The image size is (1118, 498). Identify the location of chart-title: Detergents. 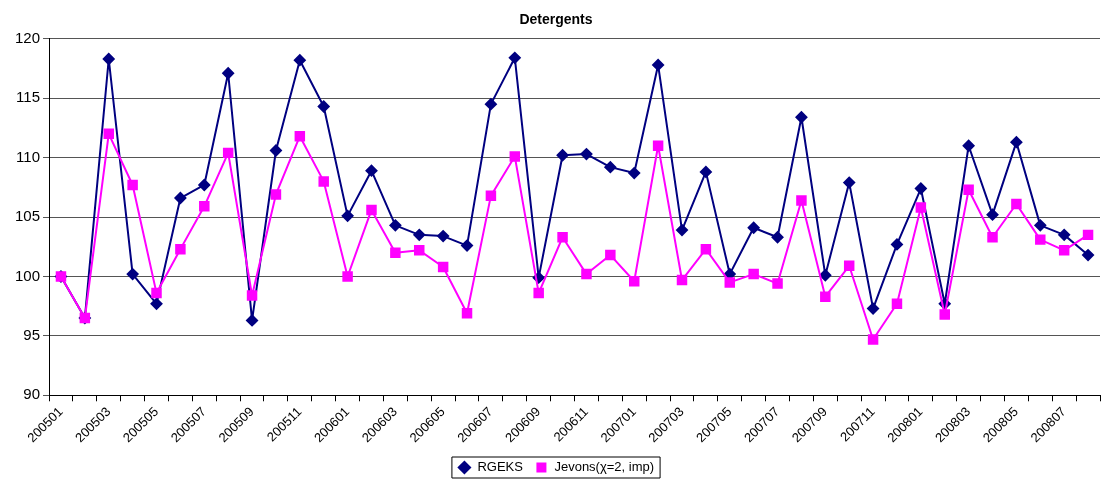
(556, 19).